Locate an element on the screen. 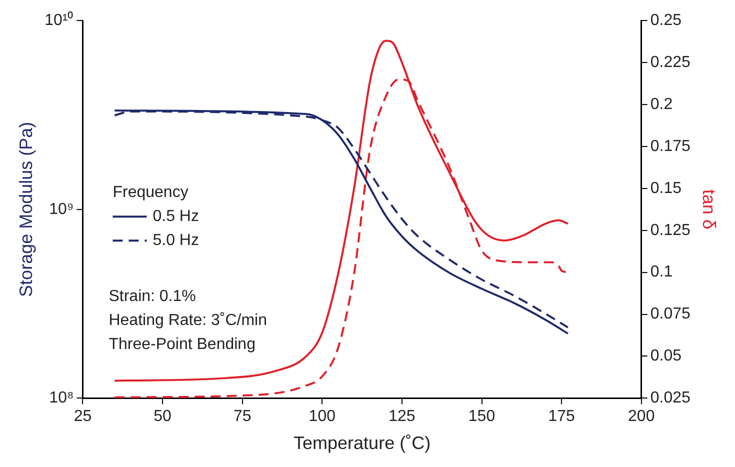 The width and height of the screenshot is (735, 467). y-tick-label: 10¹⁰ is located at coordinates (59, 20).